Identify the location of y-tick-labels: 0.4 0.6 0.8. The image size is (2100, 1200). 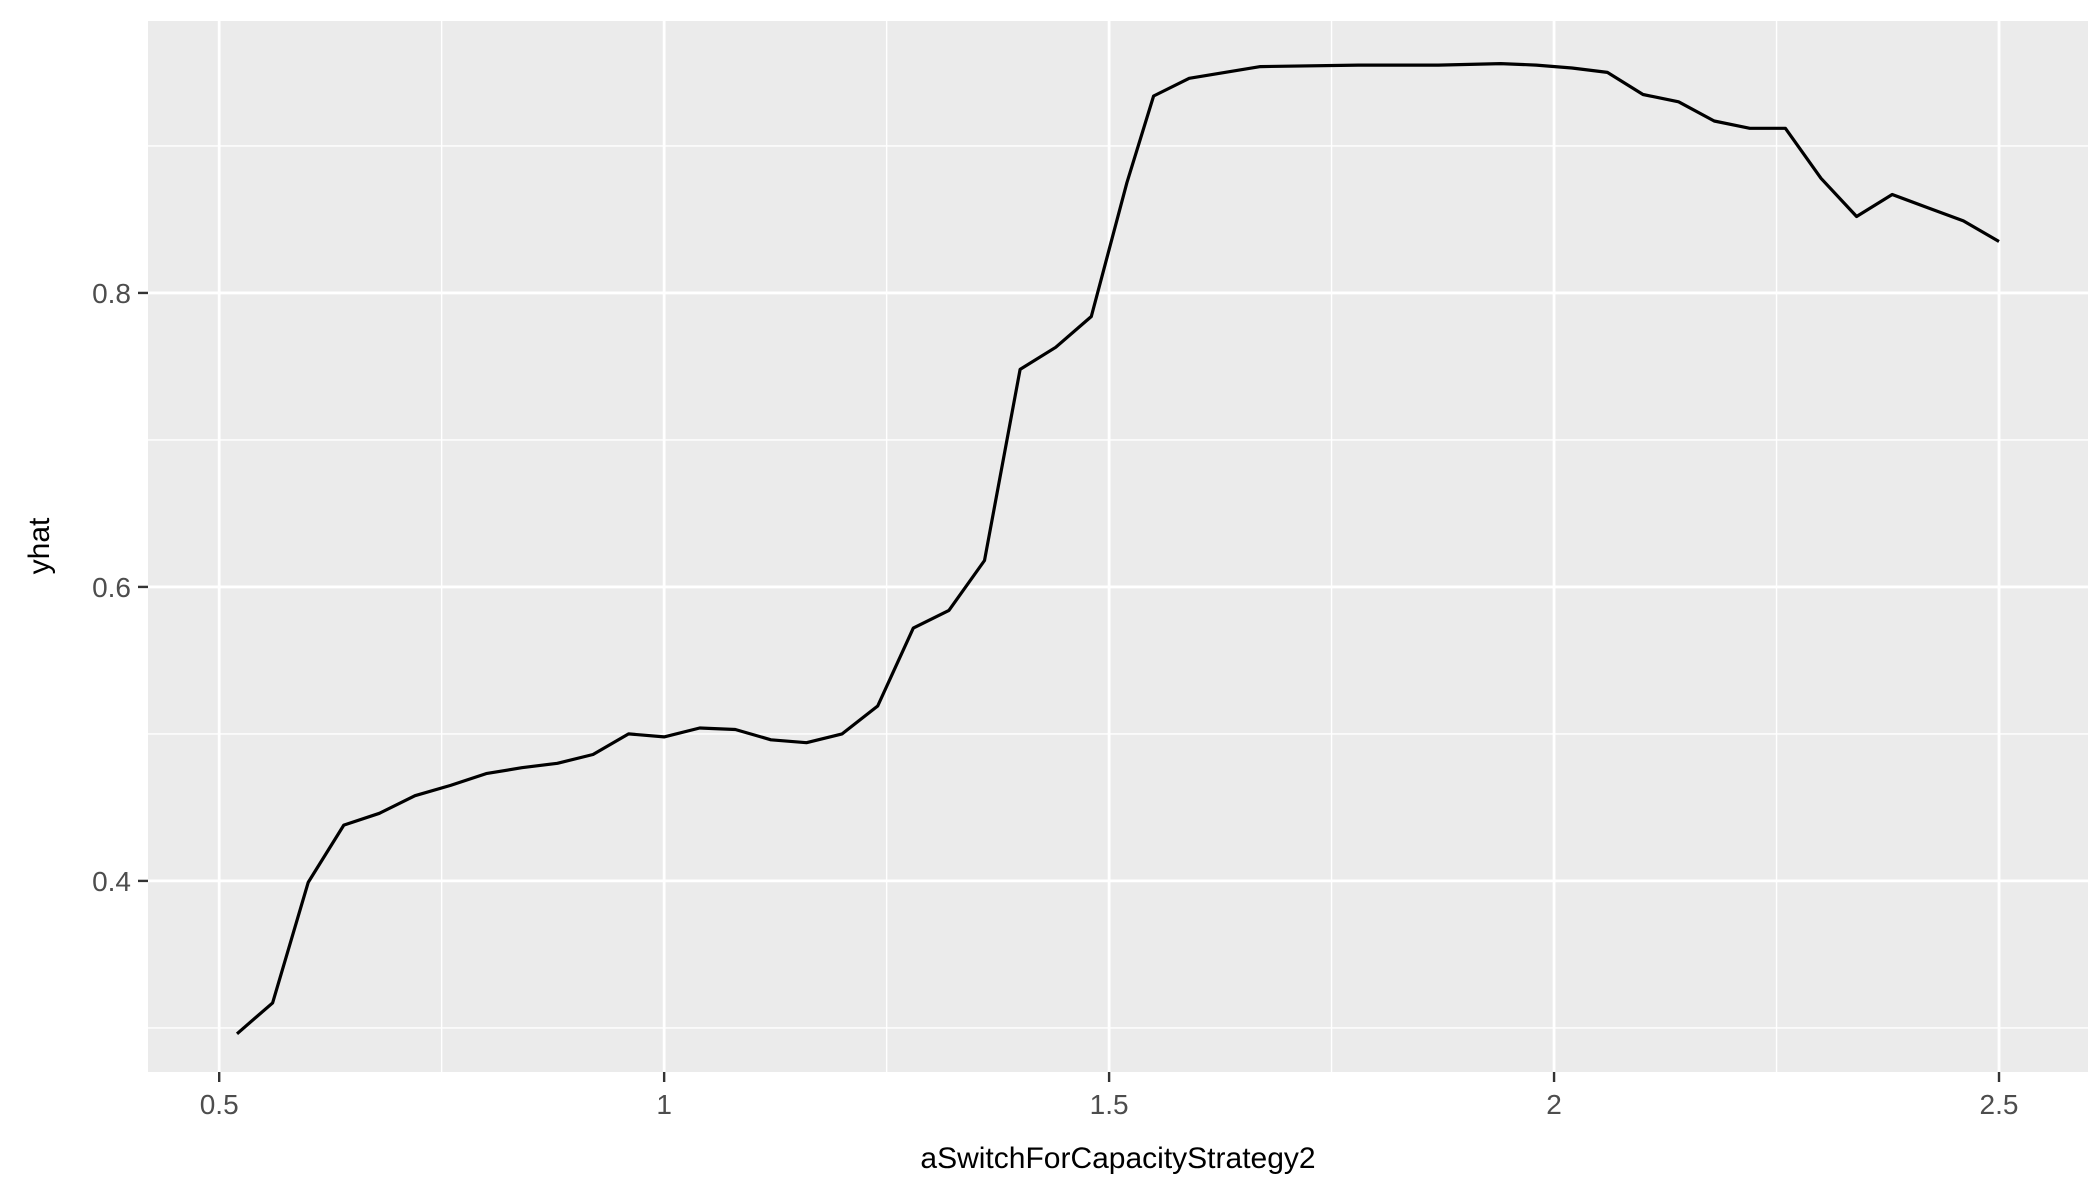
(111, 587).